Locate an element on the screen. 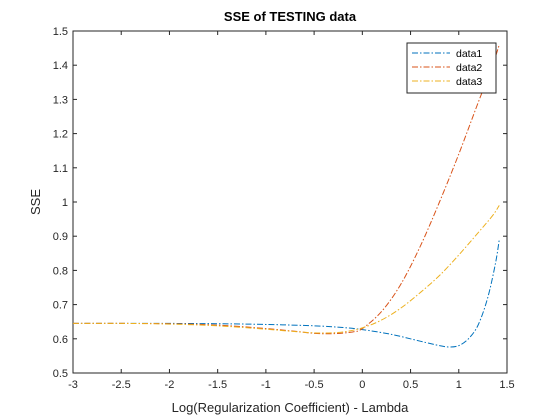 The image size is (560, 420). x-tick-label: 0.5 is located at coordinates (410, 385).